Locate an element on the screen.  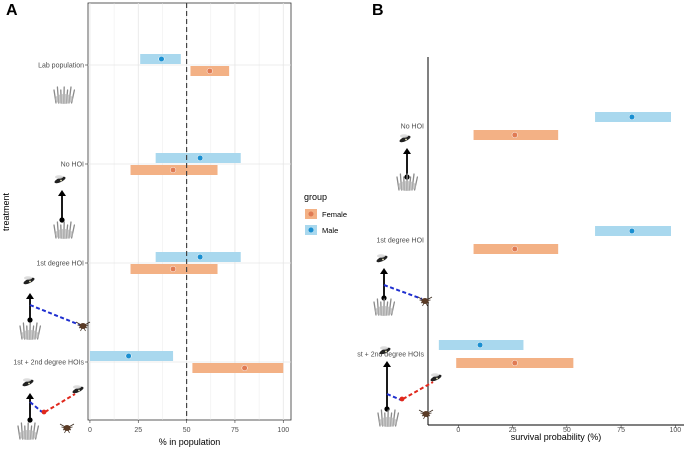
panel-label-a: A is located at coordinates (12, 10).